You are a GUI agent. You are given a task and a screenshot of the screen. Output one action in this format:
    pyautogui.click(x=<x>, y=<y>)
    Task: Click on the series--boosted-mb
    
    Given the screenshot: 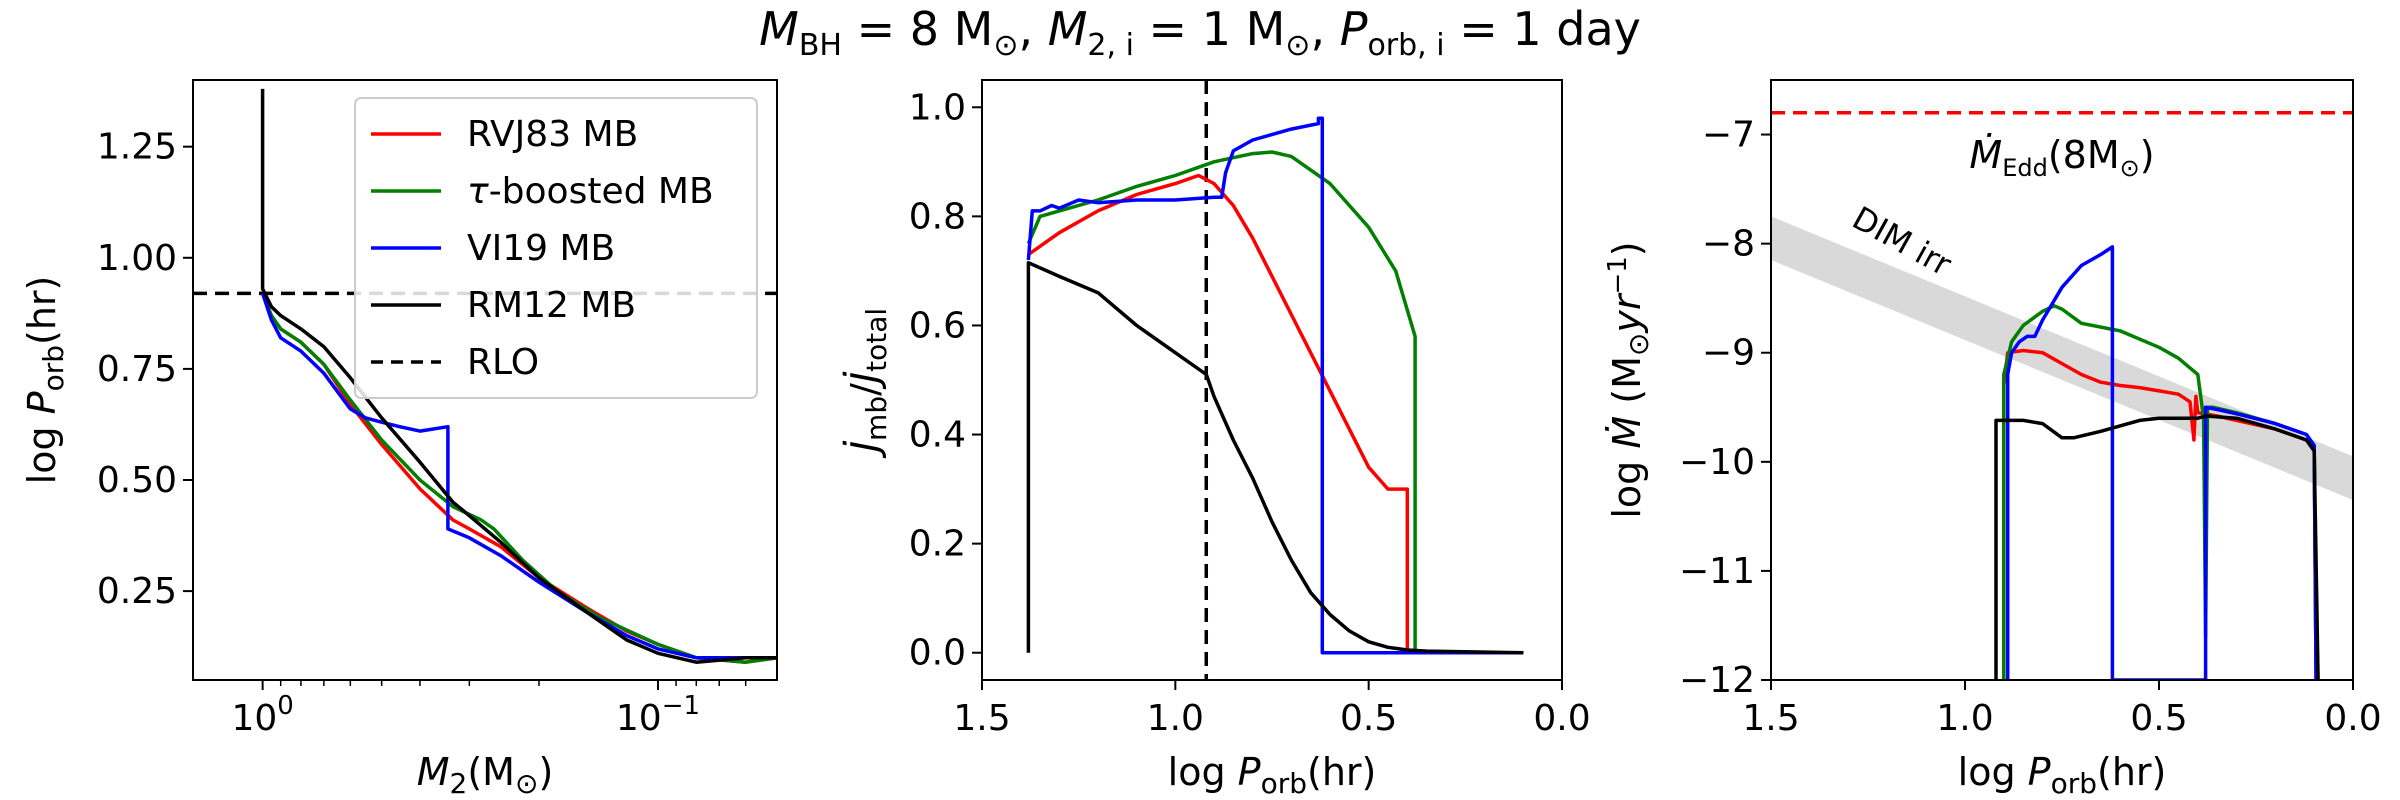 What is the action you would take?
    pyautogui.click(x=1275, y=402)
    